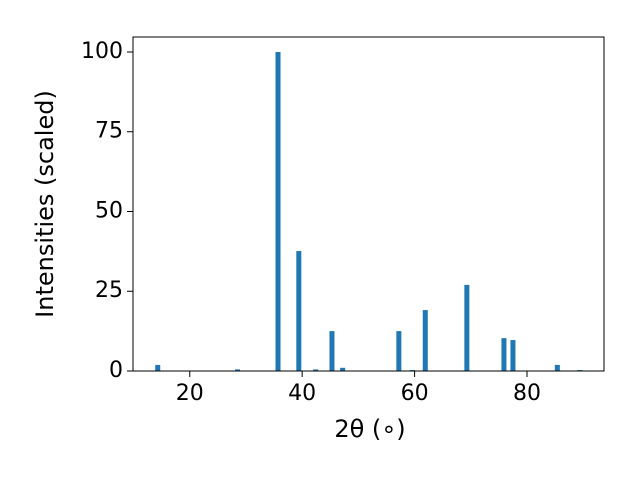 The width and height of the screenshot is (640, 480). Describe the element at coordinates (527, 393) in the screenshot. I see `x-tick-label: 80` at that location.